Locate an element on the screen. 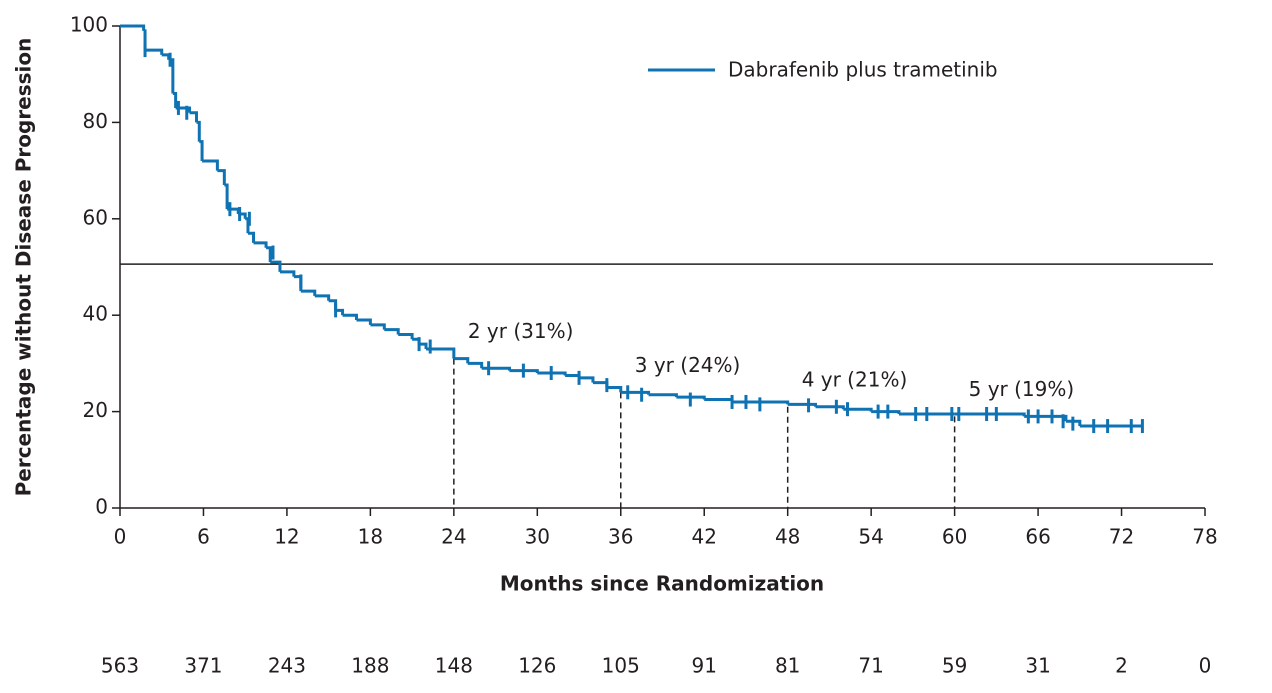  x-tick-label: 0 is located at coordinates (120, 537).